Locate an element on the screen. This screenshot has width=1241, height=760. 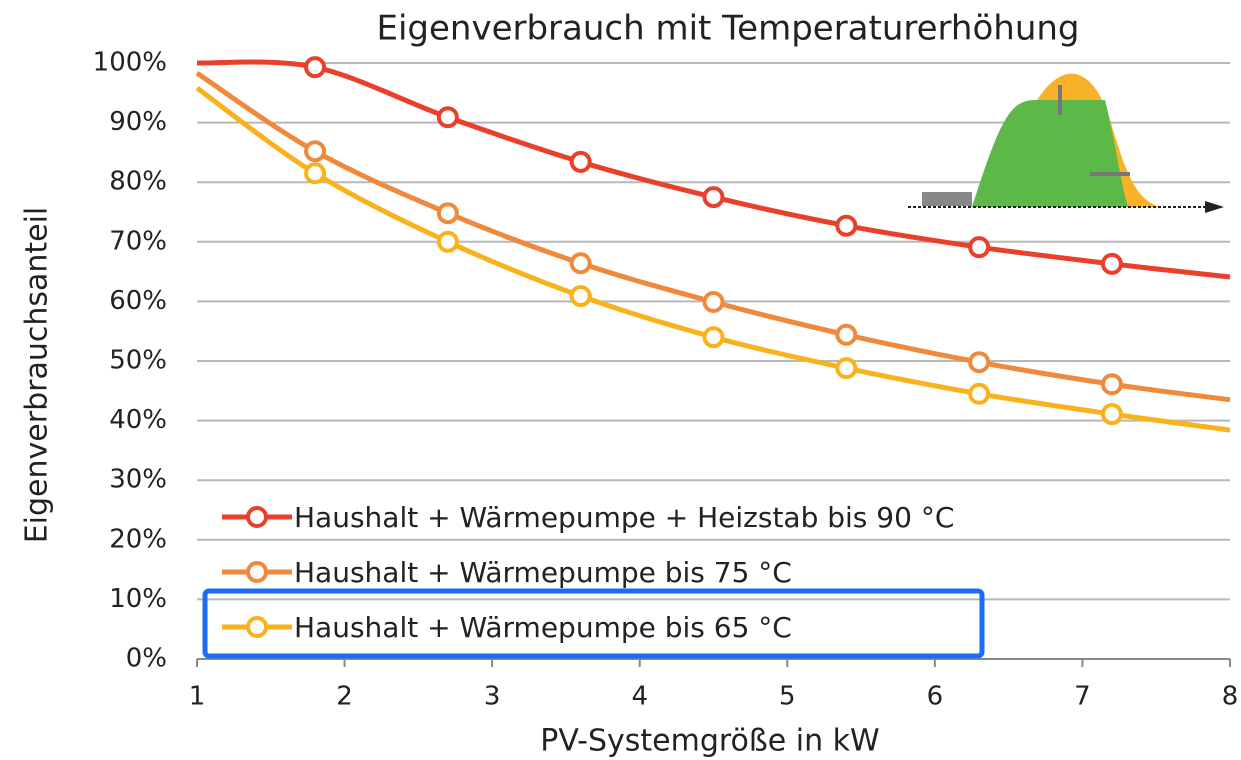
x-tick-label: 8 is located at coordinates (1230, 697).